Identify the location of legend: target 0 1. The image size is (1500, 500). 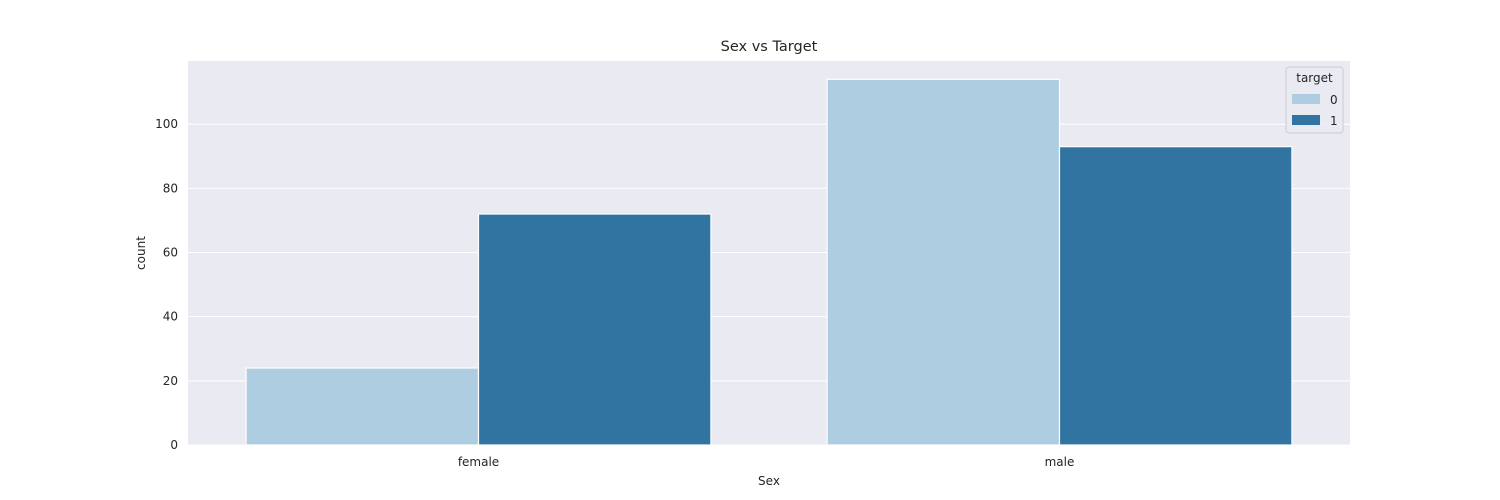
(1314, 100).